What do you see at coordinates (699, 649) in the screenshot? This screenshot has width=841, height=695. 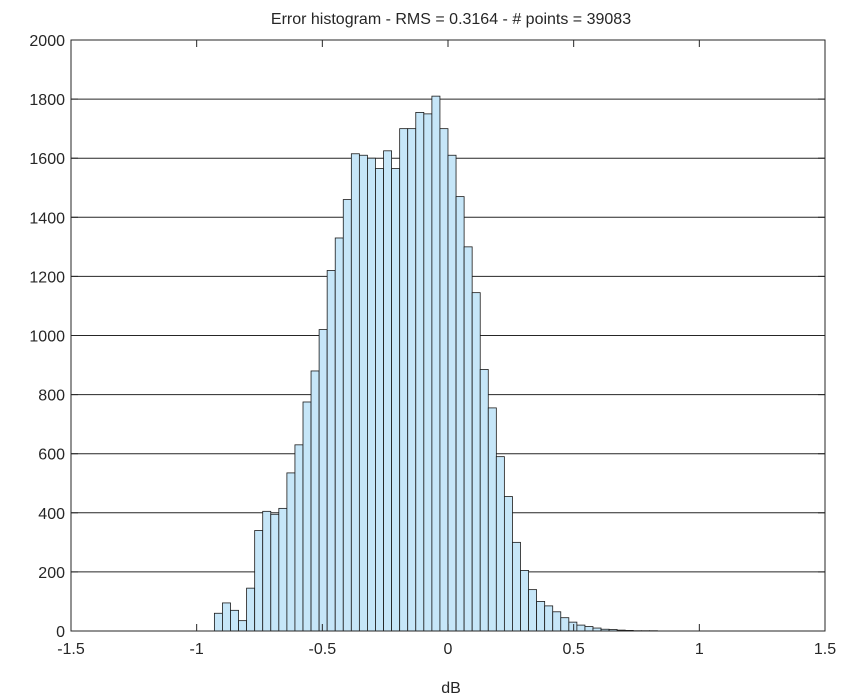 I see `x-tick-label: 1` at bounding box center [699, 649].